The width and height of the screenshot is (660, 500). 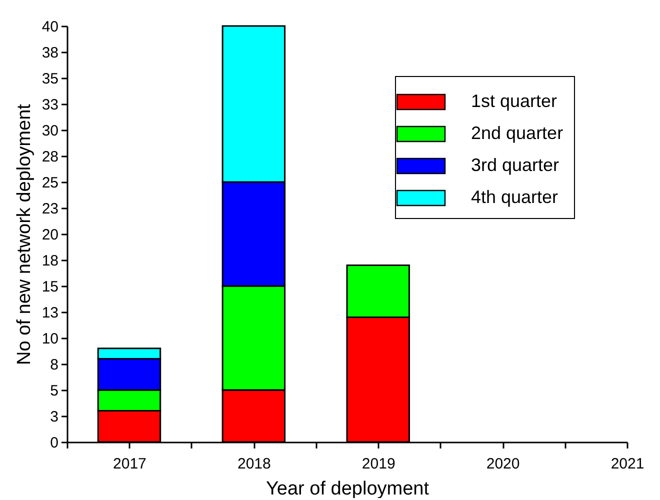 What do you see at coordinates (54, 365) in the screenshot?
I see `y-tick-label: 8` at bounding box center [54, 365].